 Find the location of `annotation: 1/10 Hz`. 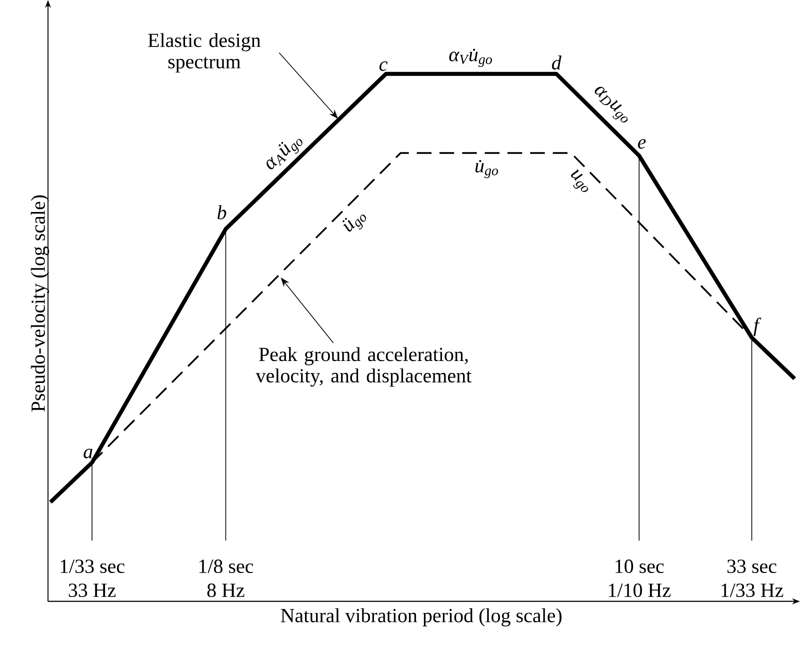

annotation: 1/10 Hz is located at coordinates (639, 591).